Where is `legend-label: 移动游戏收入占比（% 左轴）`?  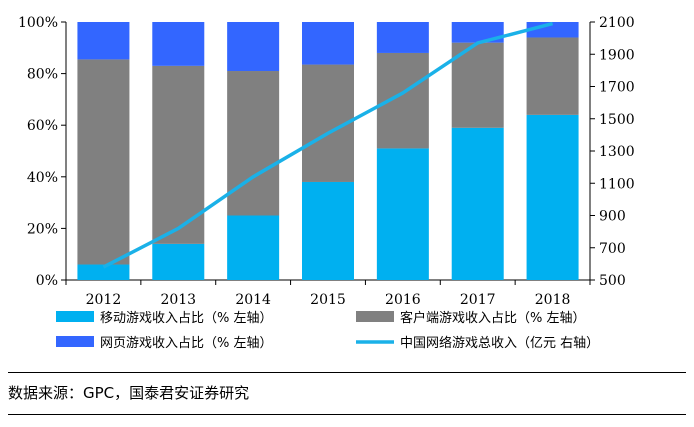 legend-label: 移动游戏收入占比（% 左轴） is located at coordinates (186, 318).